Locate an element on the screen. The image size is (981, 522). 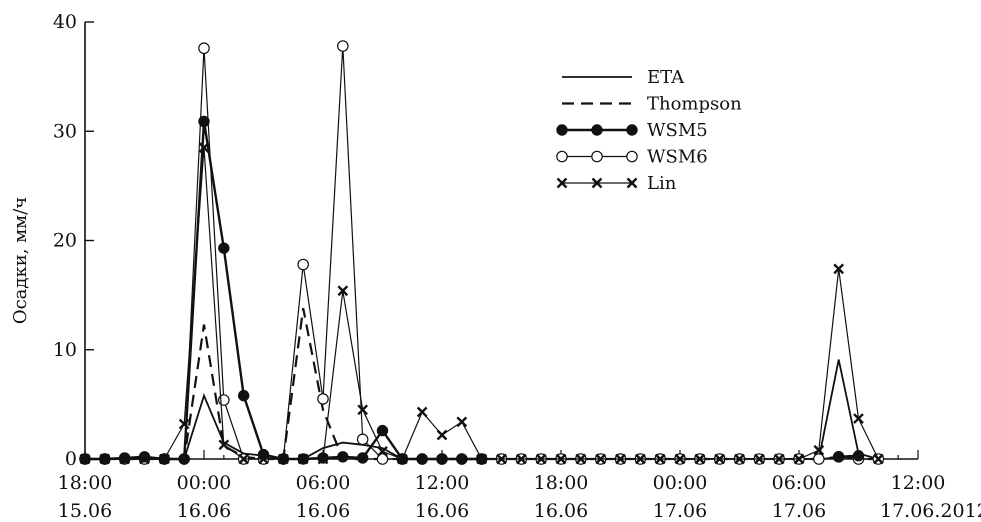
legend-label: ETA is located at coordinates (666, 77).